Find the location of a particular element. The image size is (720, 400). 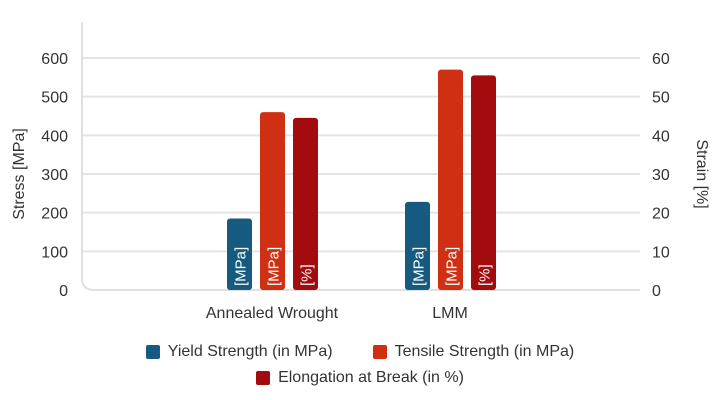

legend-item-elongation: Elongation at Break (in %) is located at coordinates (360, 378).